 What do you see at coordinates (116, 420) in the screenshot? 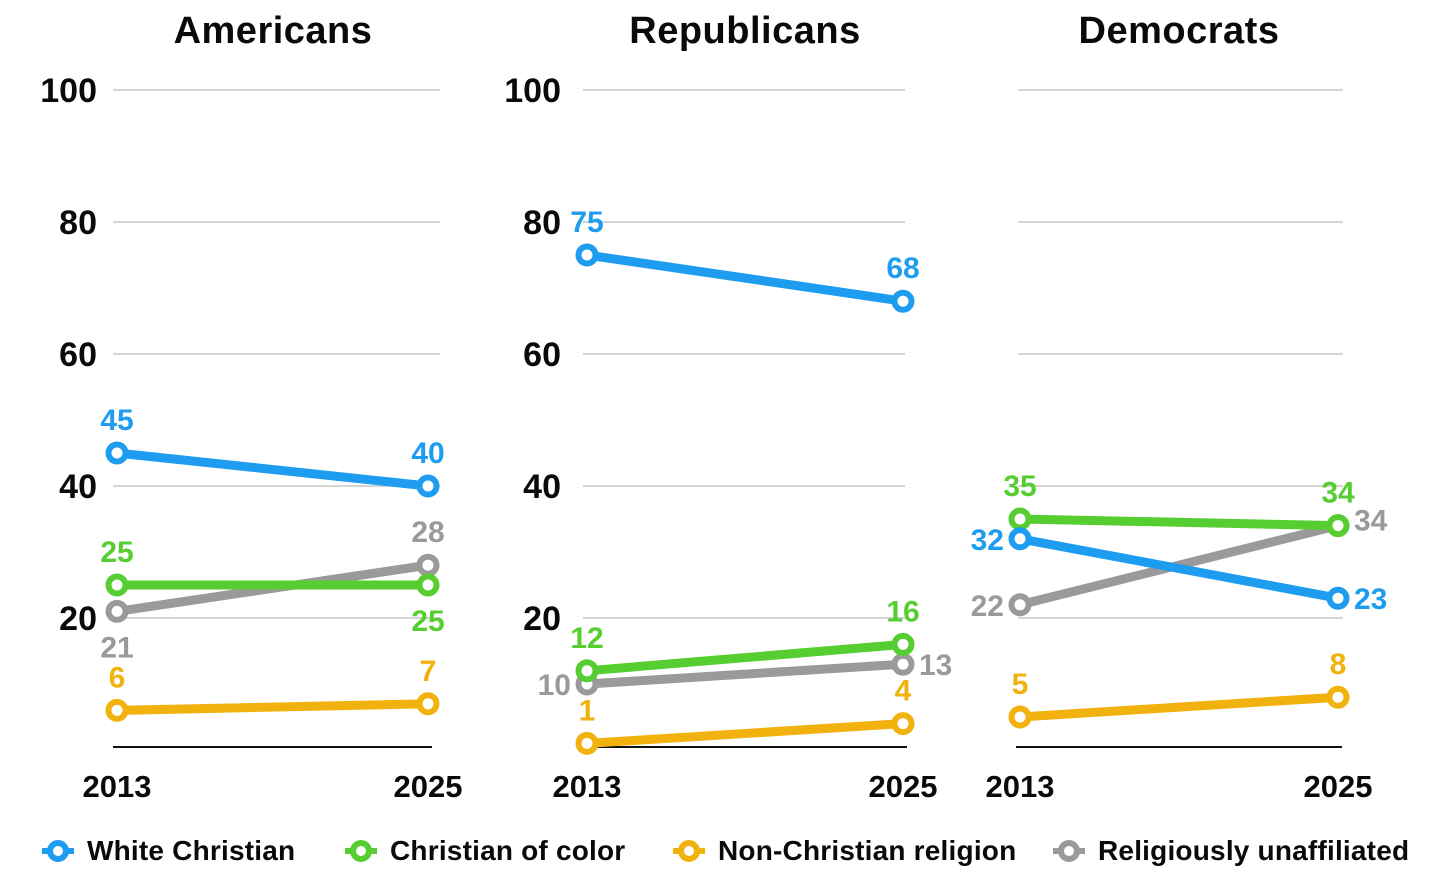
I see `value-label: 45` at bounding box center [116, 420].